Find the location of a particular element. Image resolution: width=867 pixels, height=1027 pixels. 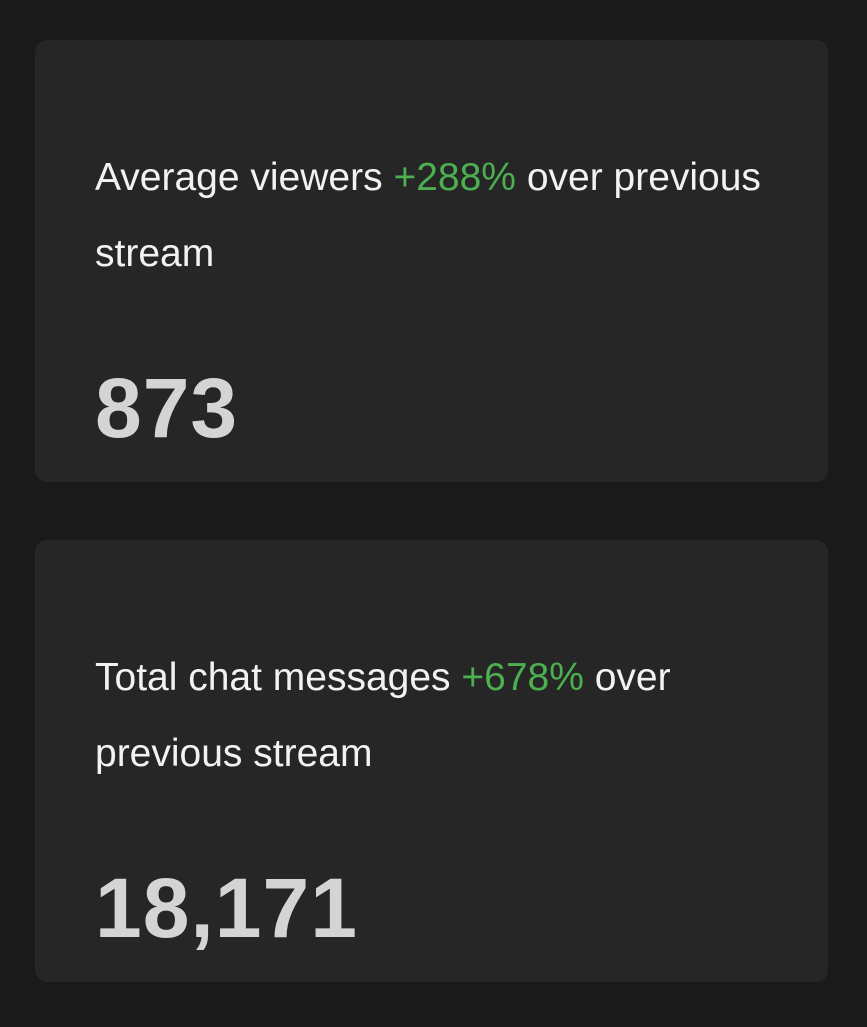

label: Average viewers is located at coordinates (239, 177).